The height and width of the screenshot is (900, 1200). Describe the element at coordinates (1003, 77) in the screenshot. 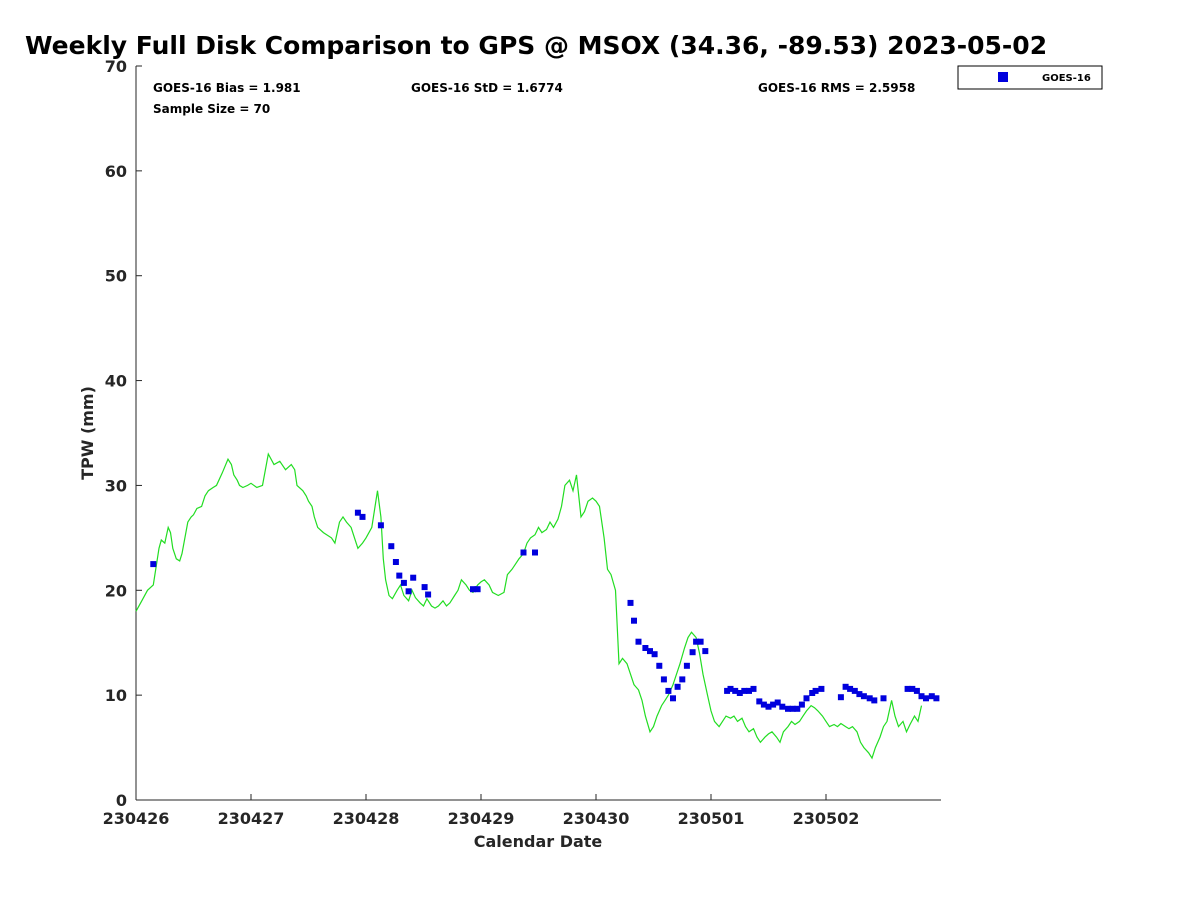

I see `legend-goes-marker` at that location.